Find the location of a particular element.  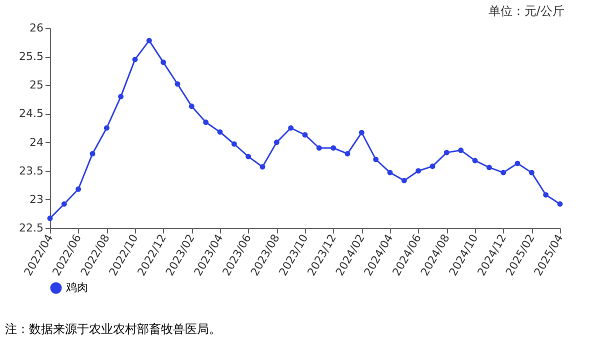

legend-label: 鸡肉 is located at coordinates (76, 287).